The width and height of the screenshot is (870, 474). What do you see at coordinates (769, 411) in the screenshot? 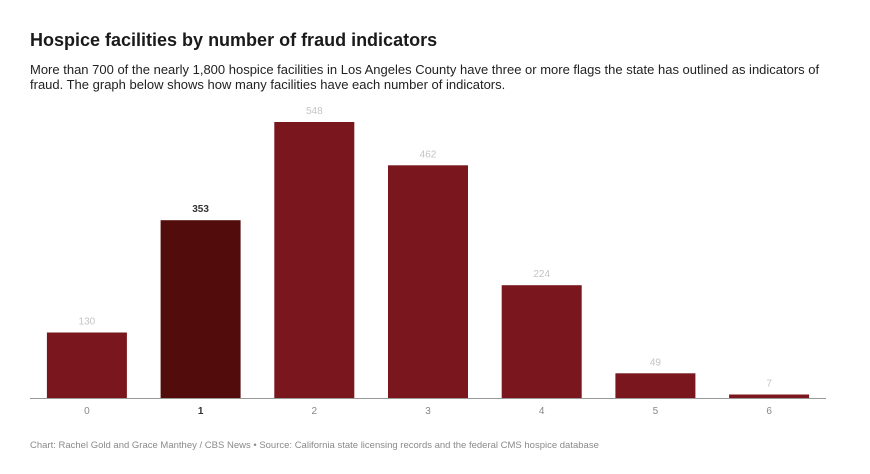
I see `x-tick-label-6: 6` at bounding box center [769, 411].